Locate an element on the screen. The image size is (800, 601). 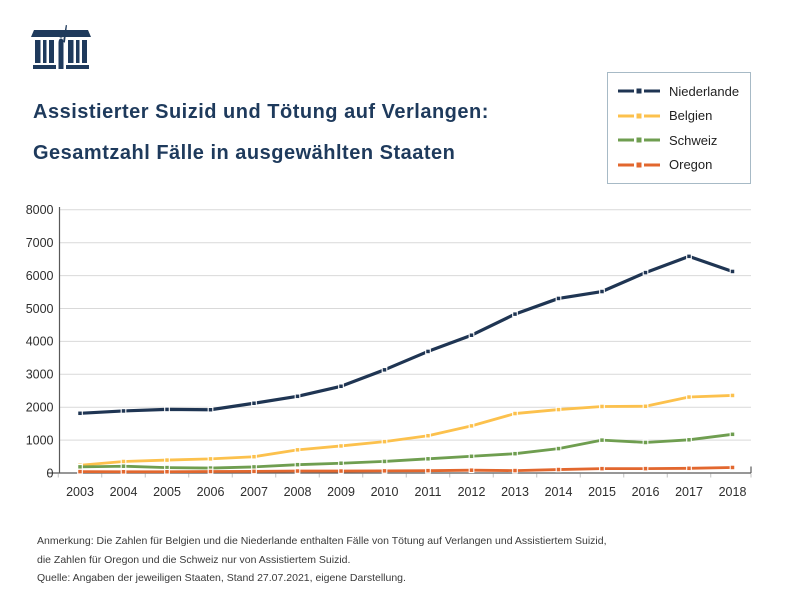
x-tick-label: 2007 is located at coordinates (254, 492).